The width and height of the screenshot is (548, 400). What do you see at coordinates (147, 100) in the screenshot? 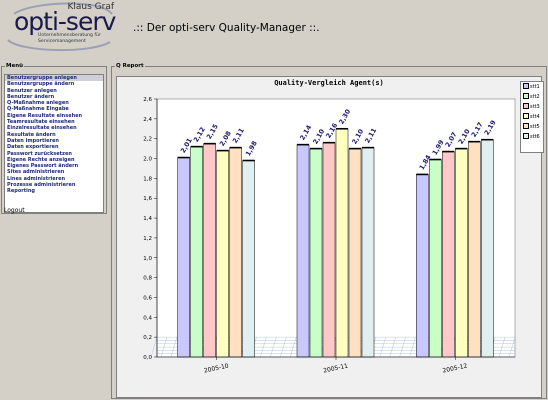
I see `y-tick-label: 2,6` at bounding box center [147, 100].